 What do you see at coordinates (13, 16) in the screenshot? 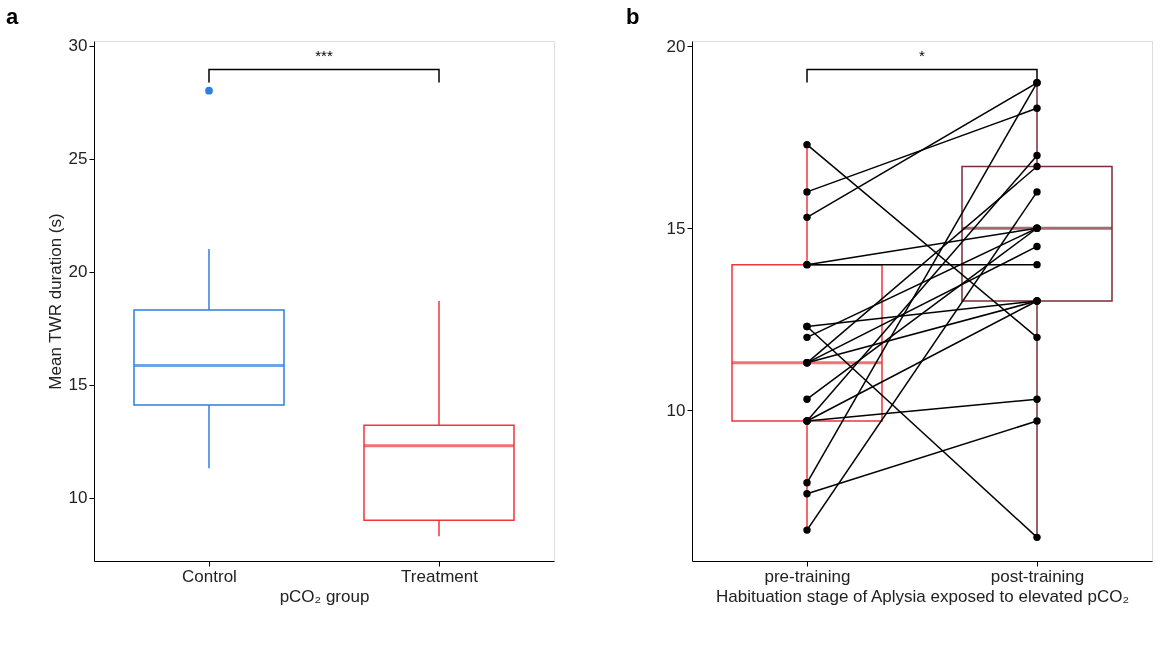
I see `chart-title: a` at bounding box center [13, 16].